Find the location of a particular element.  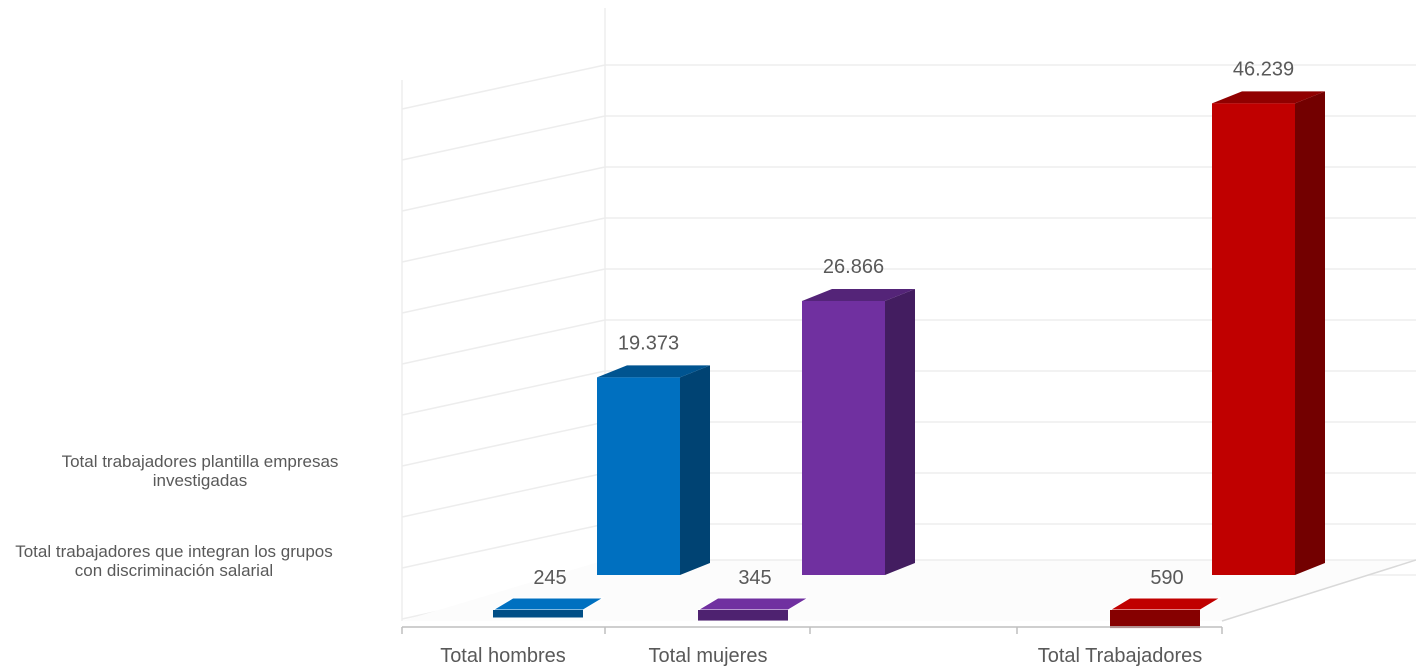

floor-side-edge is located at coordinates (1318, 590).